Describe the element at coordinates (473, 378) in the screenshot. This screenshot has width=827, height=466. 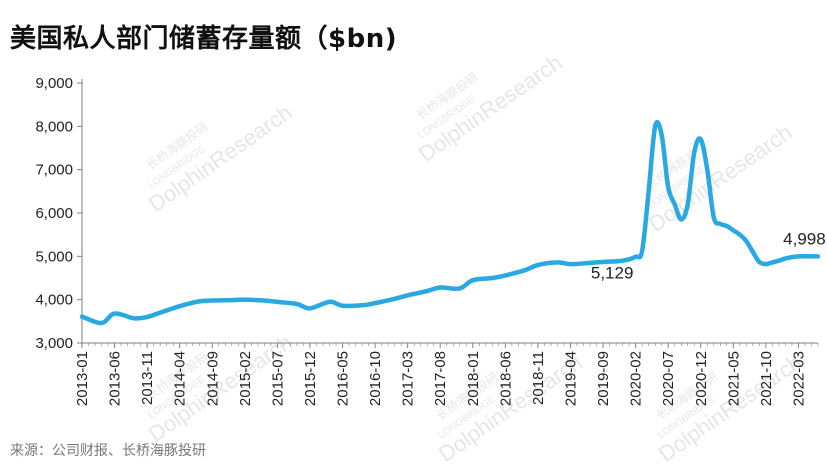
I see `x-tick-label: 2018-01` at that location.